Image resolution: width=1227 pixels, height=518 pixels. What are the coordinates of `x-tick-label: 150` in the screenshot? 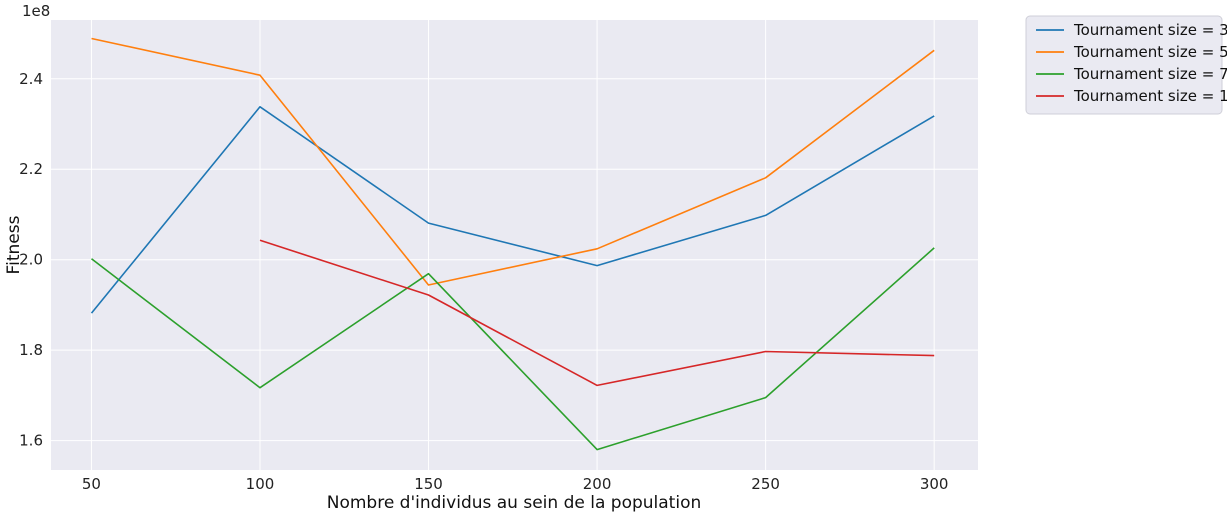 It's located at (428, 484).